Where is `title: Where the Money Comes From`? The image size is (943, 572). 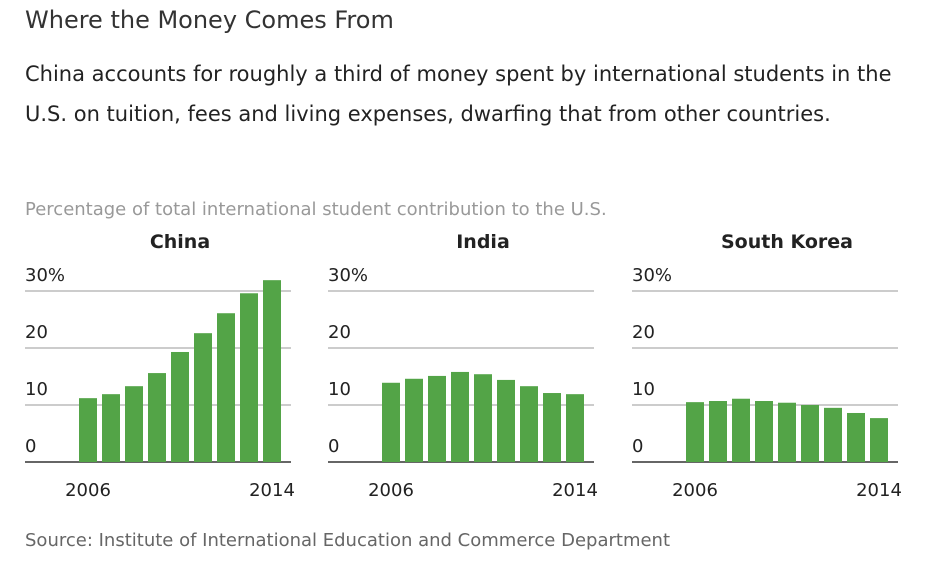 title: Where the Money Comes From is located at coordinates (209, 20).